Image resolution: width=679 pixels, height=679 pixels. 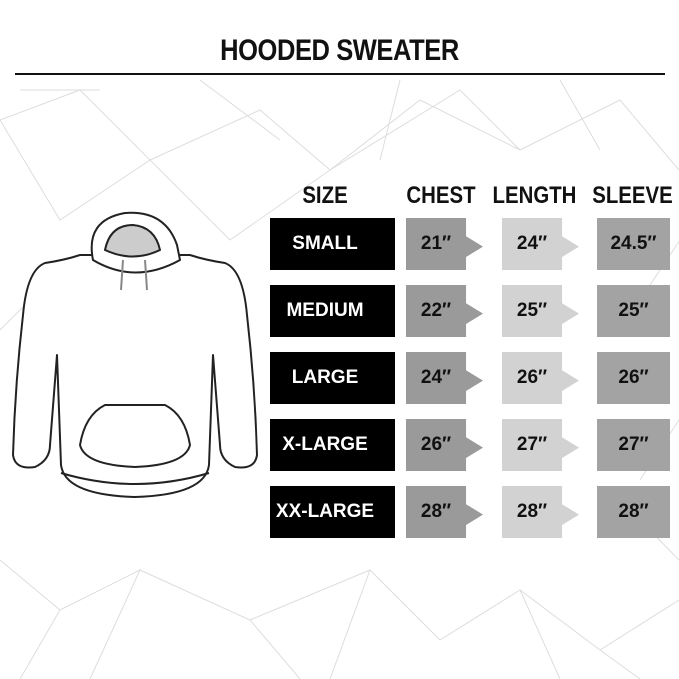 I want to click on size-cell: LARGE, so click(x=332, y=378).